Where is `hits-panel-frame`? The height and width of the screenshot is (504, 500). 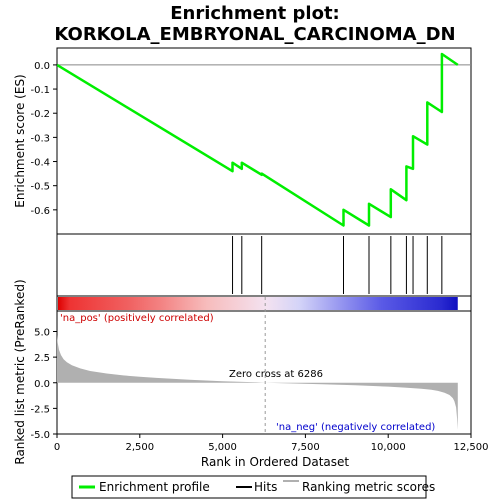
hits-panel-frame is located at coordinates (264, 265).